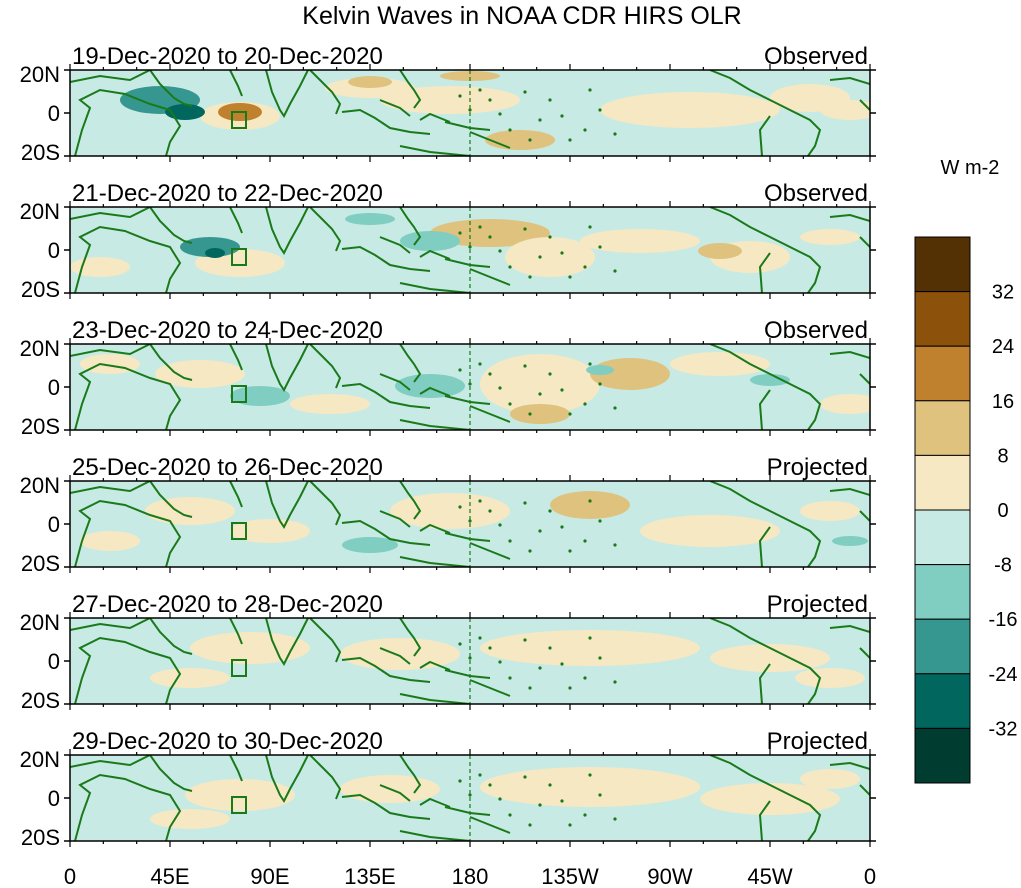 This screenshot has width=1021, height=888. Describe the element at coordinates (817, 467) in the screenshot. I see `panel-status: Projected` at that location.